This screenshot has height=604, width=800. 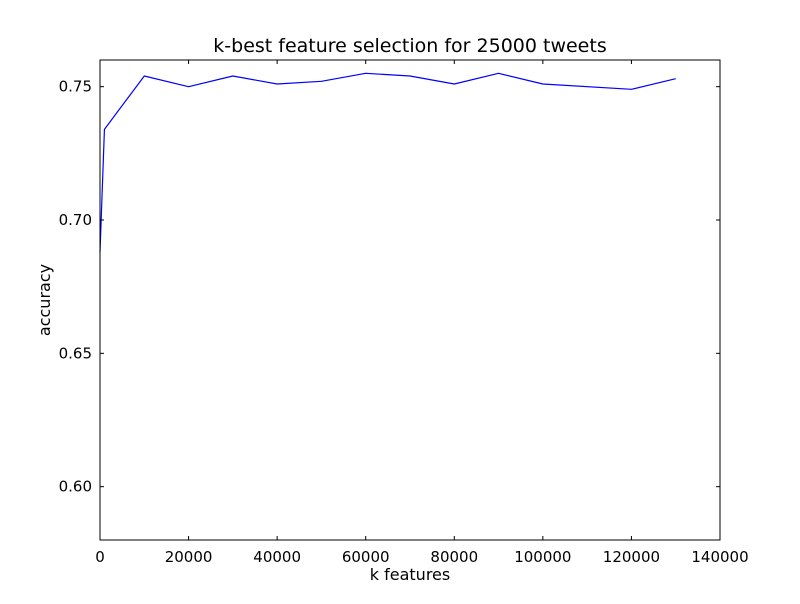 What do you see at coordinates (542, 557) in the screenshot?
I see `x-tick-label: 100000` at bounding box center [542, 557].